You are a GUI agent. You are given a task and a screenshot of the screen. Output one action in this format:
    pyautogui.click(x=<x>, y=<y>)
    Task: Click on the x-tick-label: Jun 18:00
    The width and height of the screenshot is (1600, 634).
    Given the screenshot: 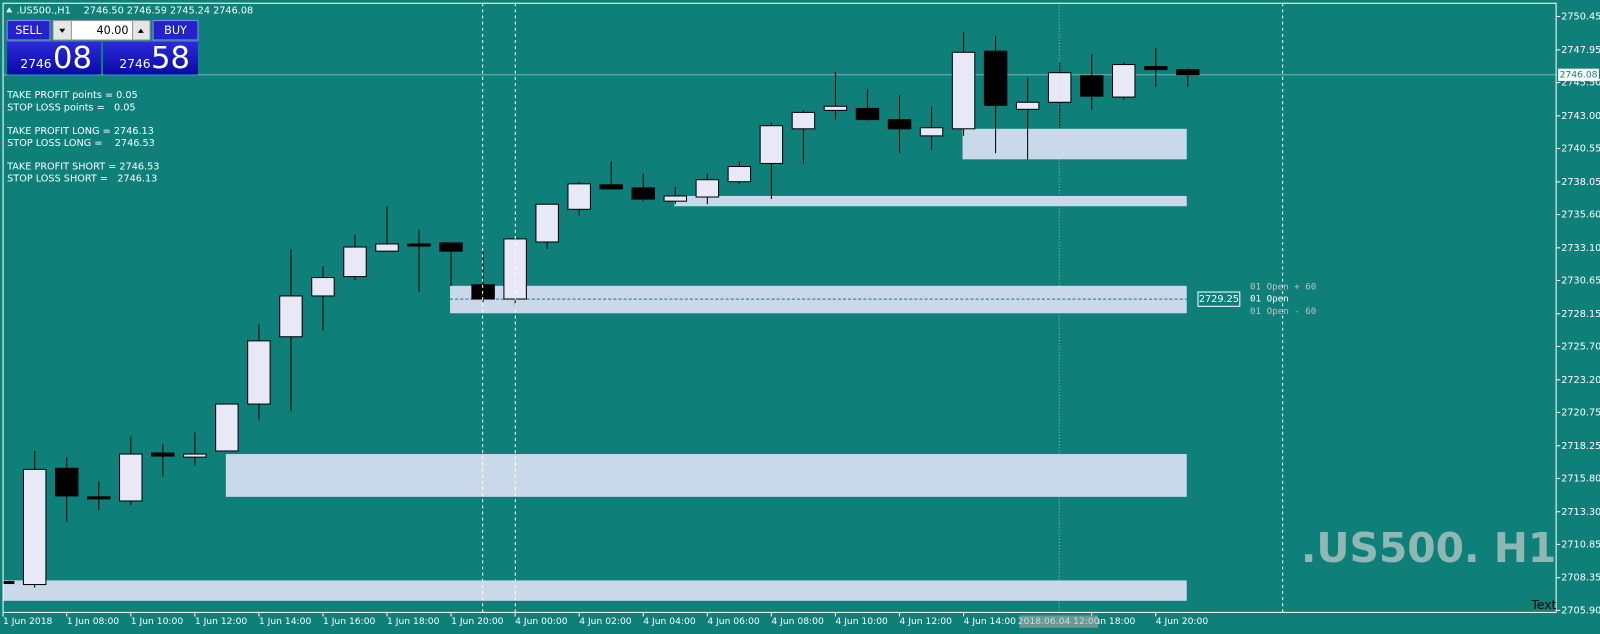 What is the action you would take?
    pyautogui.click(x=1113, y=621)
    